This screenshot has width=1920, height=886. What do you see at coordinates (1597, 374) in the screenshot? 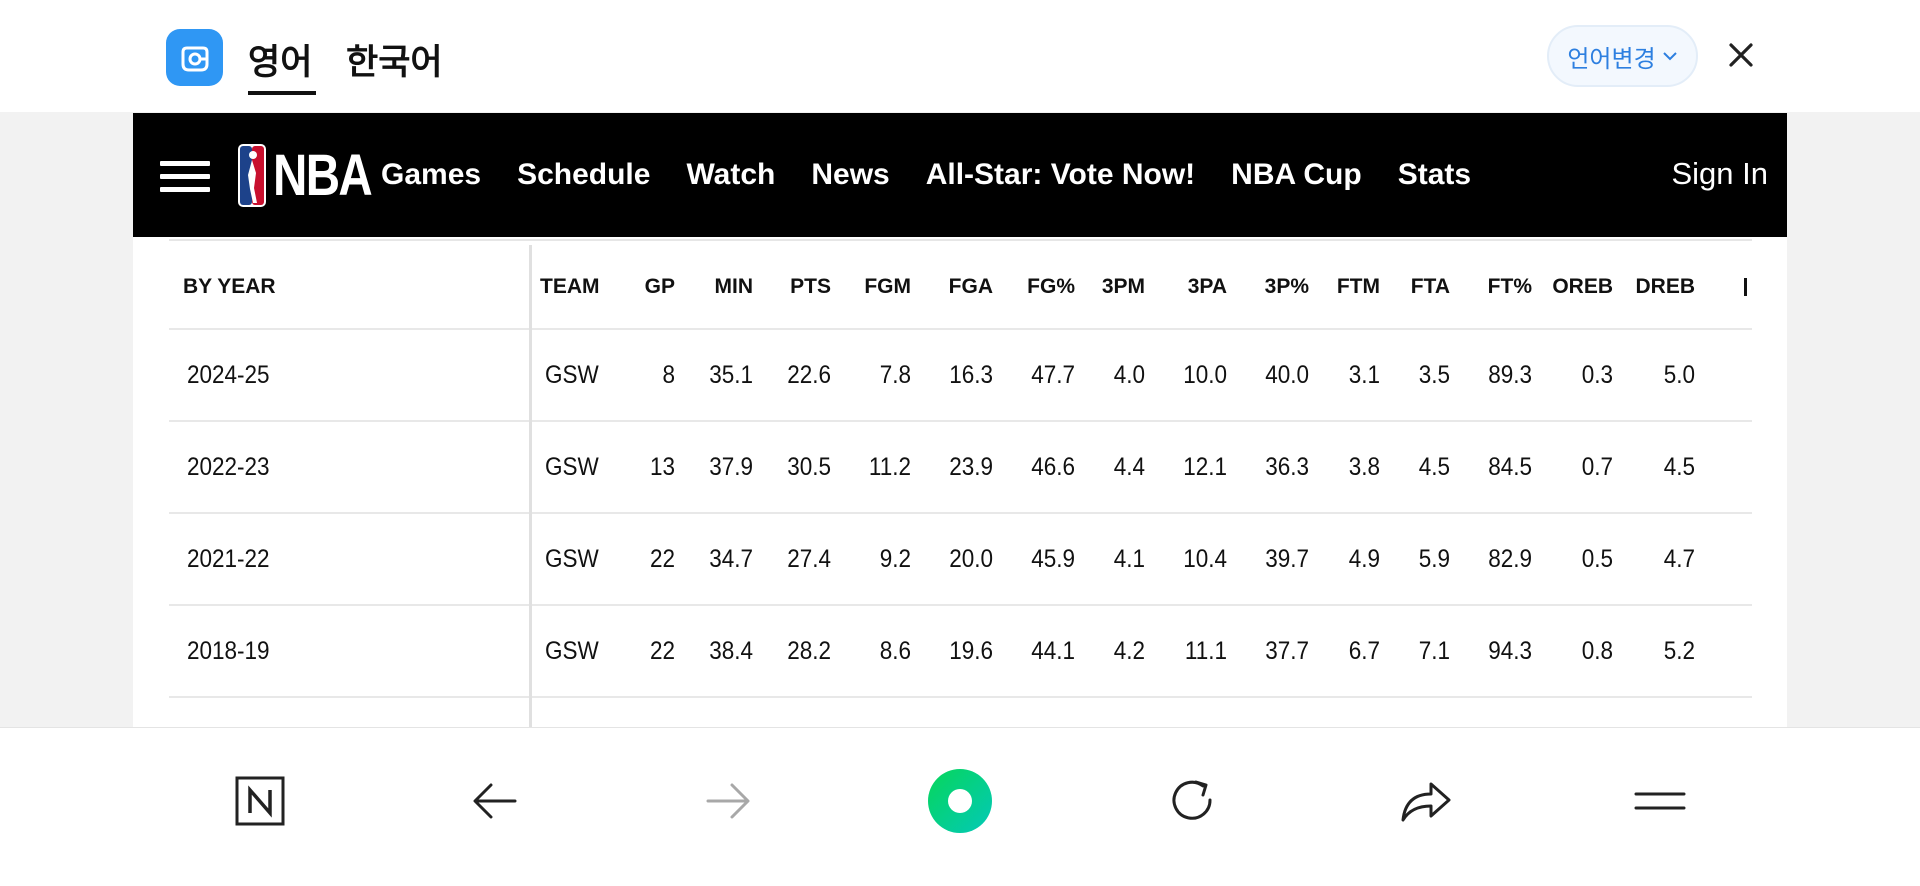
I see `stat-cell-oreb: 0.3` at bounding box center [1597, 374].